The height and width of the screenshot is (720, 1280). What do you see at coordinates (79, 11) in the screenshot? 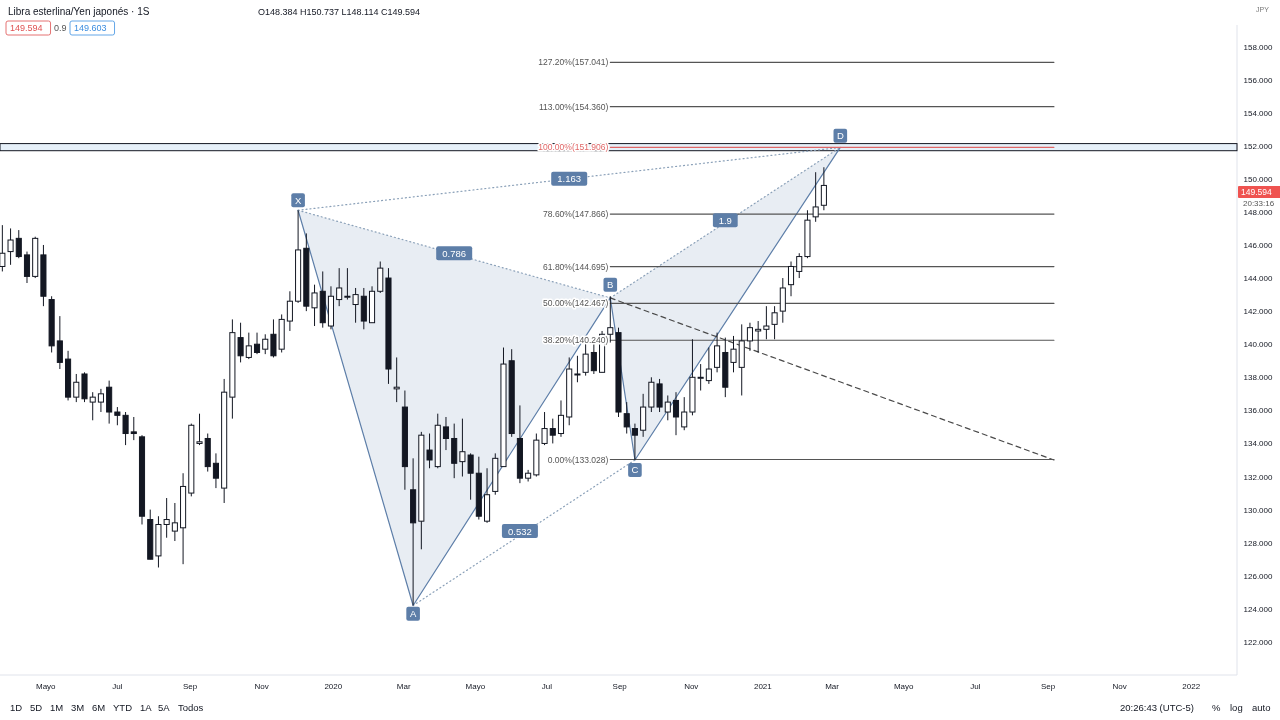
I see `chart-title: Libra esterlina/Yen japonés · 1S` at bounding box center [79, 11].